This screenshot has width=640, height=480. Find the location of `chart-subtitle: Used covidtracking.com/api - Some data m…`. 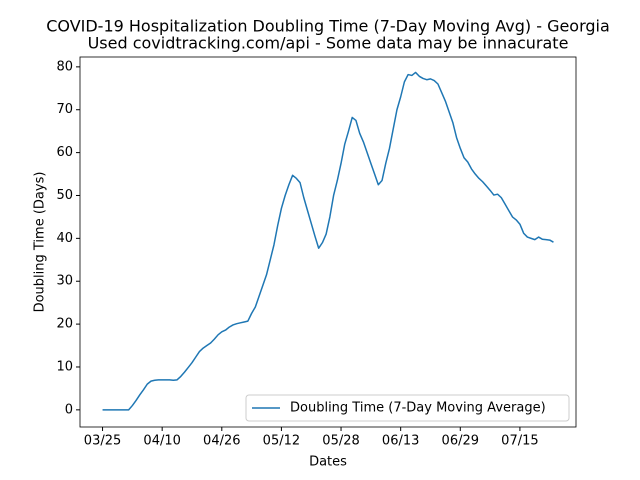

chart-subtitle: Used covidtracking.com/api - Some data m… is located at coordinates (328, 43).